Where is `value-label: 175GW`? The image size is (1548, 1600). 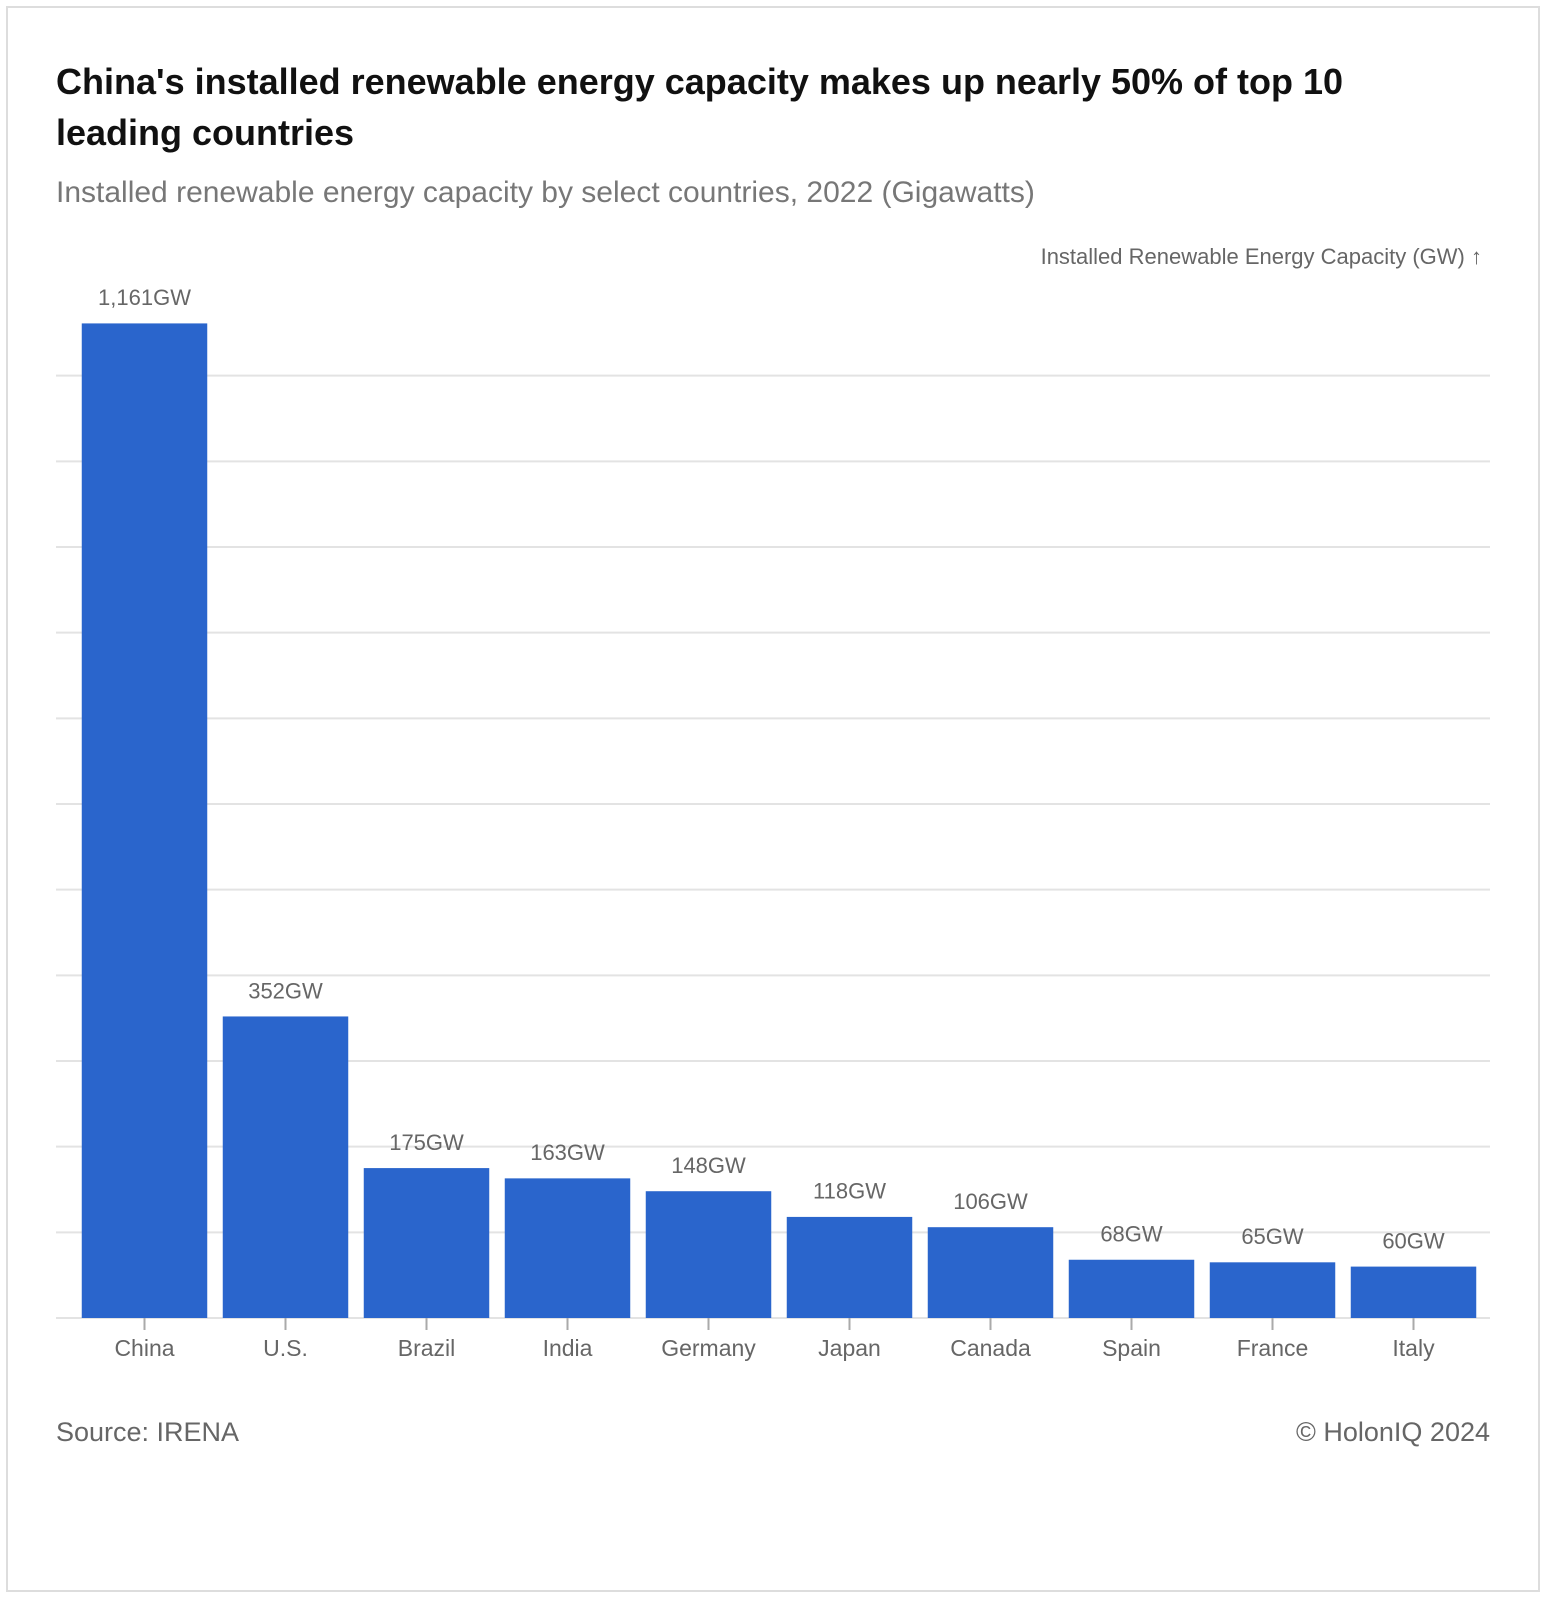
value-label: 175GW is located at coordinates (426, 1142).